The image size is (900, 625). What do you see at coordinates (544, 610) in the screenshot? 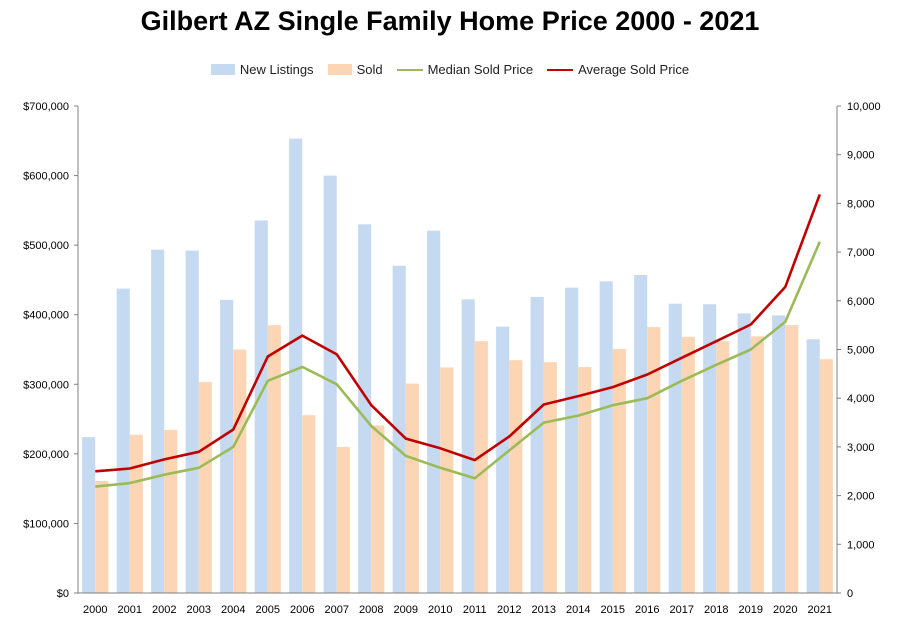
I see `x-tick-label: 2013` at bounding box center [544, 610].